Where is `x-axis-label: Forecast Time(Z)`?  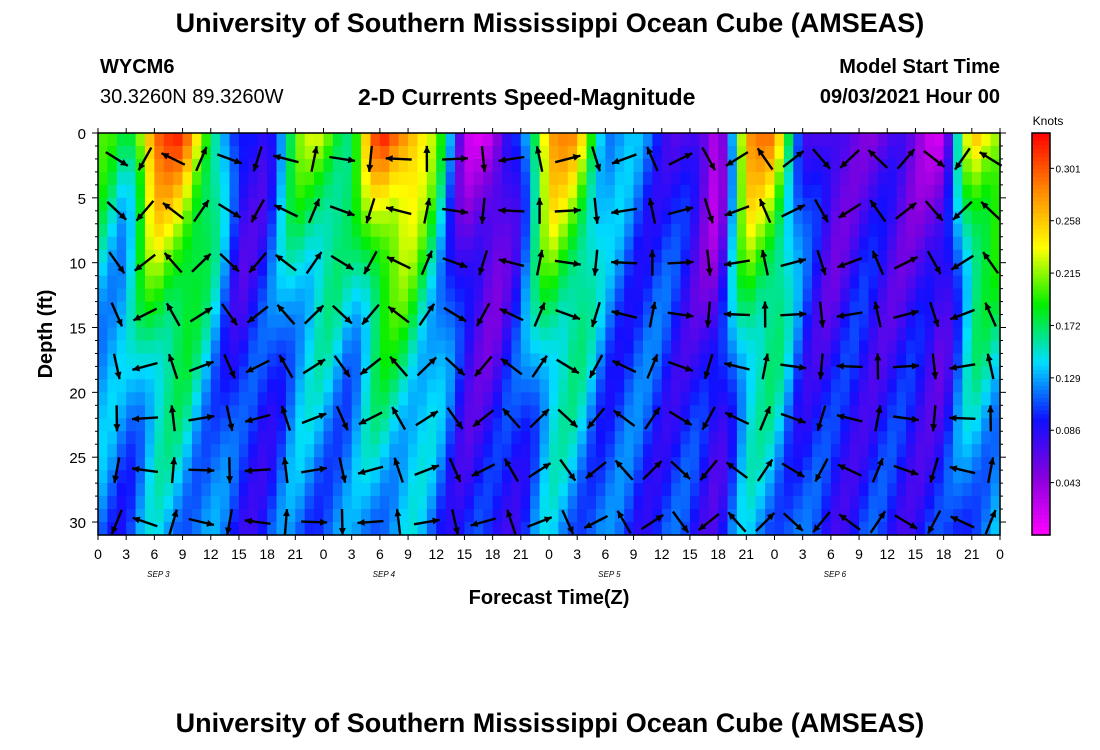 x-axis-label: Forecast Time(Z) is located at coordinates (549, 598).